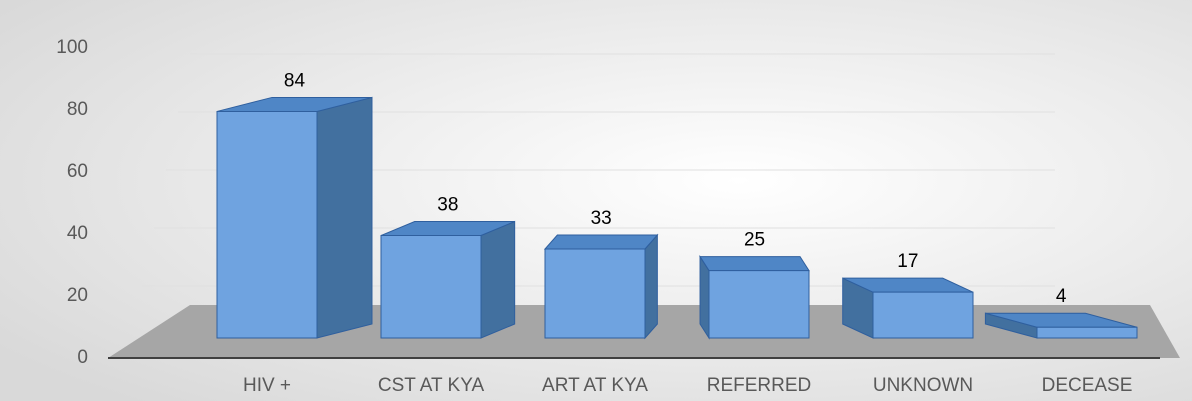 The width and height of the screenshot is (1192, 401). What do you see at coordinates (759, 385) in the screenshot?
I see `x-tick-label: REFERRED` at bounding box center [759, 385].